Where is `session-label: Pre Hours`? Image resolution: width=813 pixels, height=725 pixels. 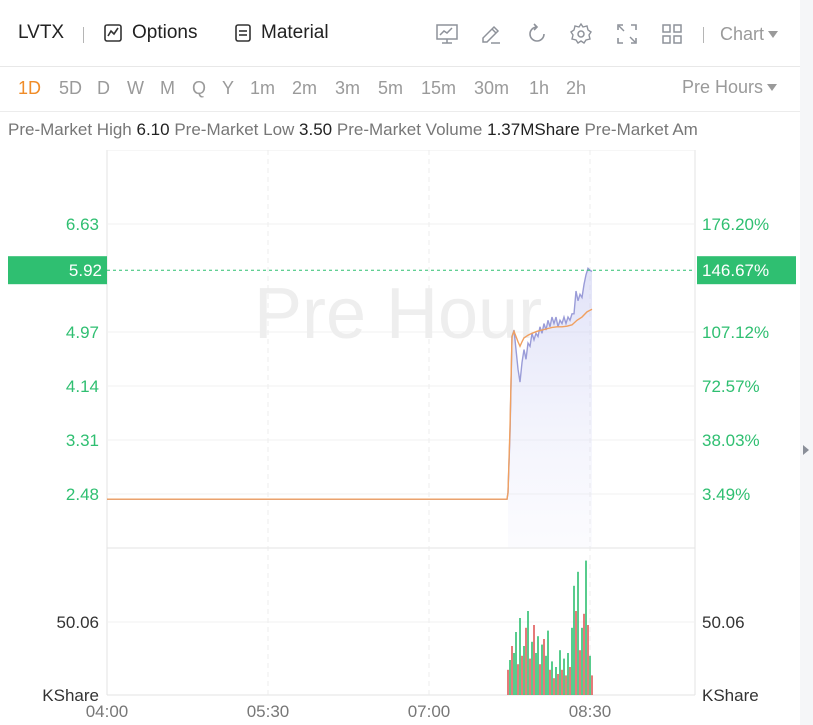
session-label: Pre Hours is located at coordinates (723, 87).